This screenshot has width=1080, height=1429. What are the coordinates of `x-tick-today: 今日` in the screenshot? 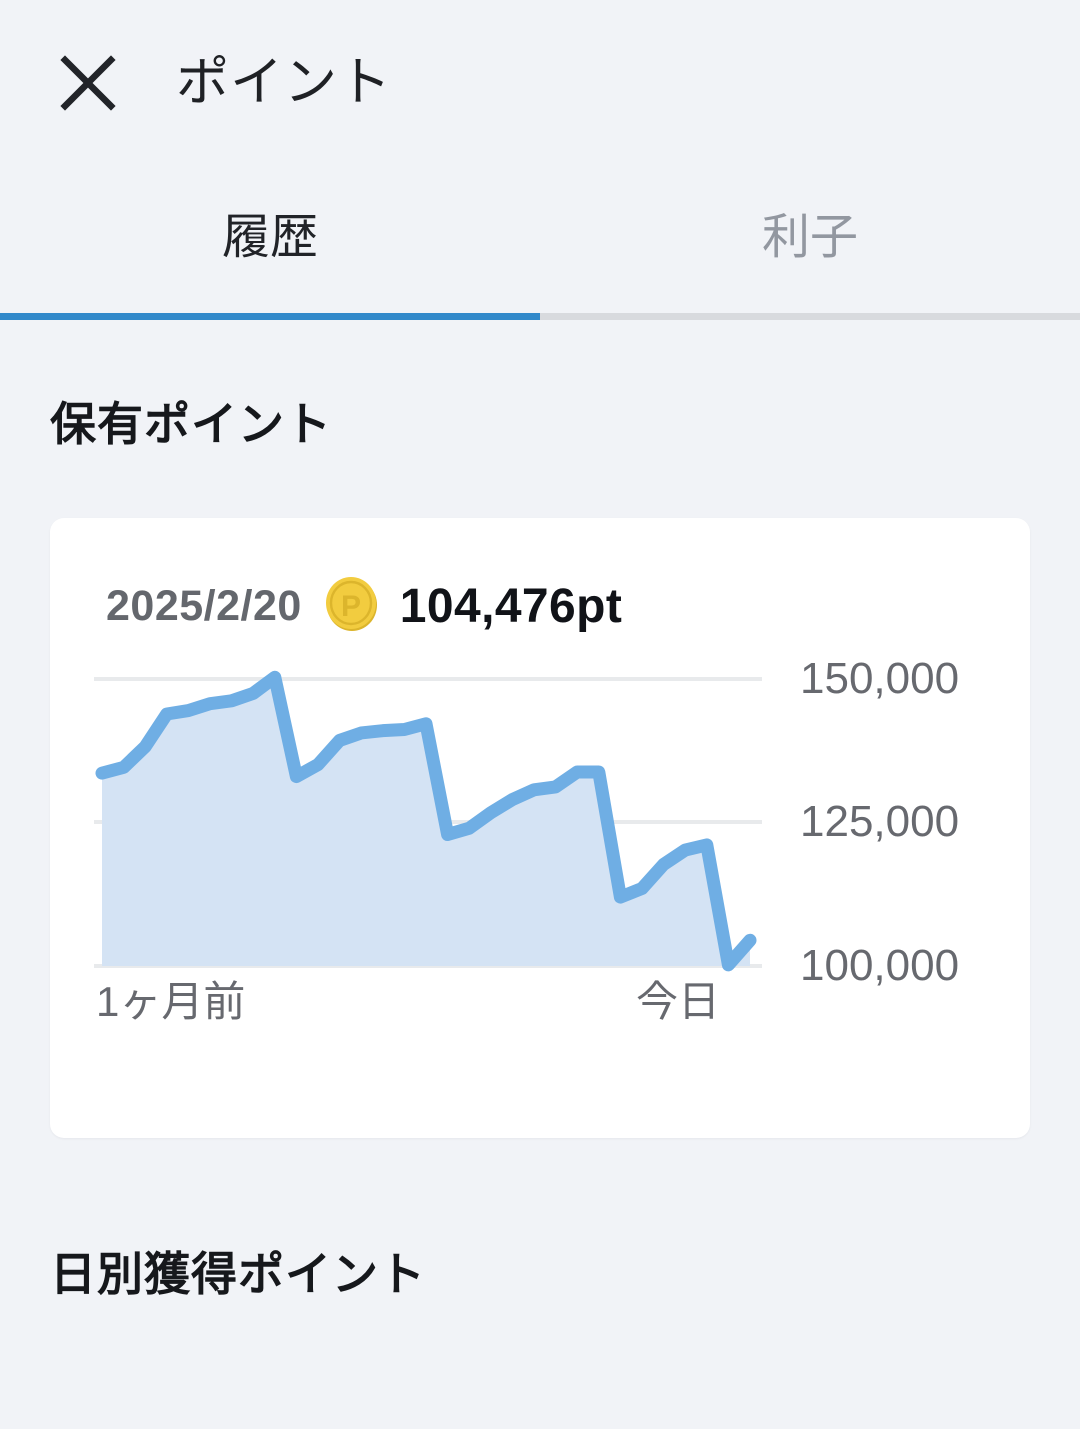 It's located at (677, 1001).